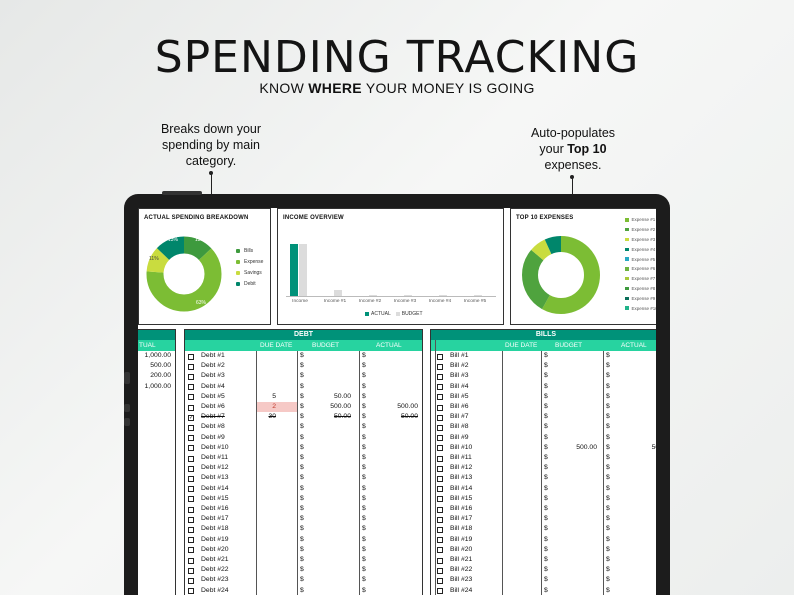 The height and width of the screenshot is (595, 794). What do you see at coordinates (461, 508) in the screenshot?
I see `bill-name: Bill #16` at bounding box center [461, 508].